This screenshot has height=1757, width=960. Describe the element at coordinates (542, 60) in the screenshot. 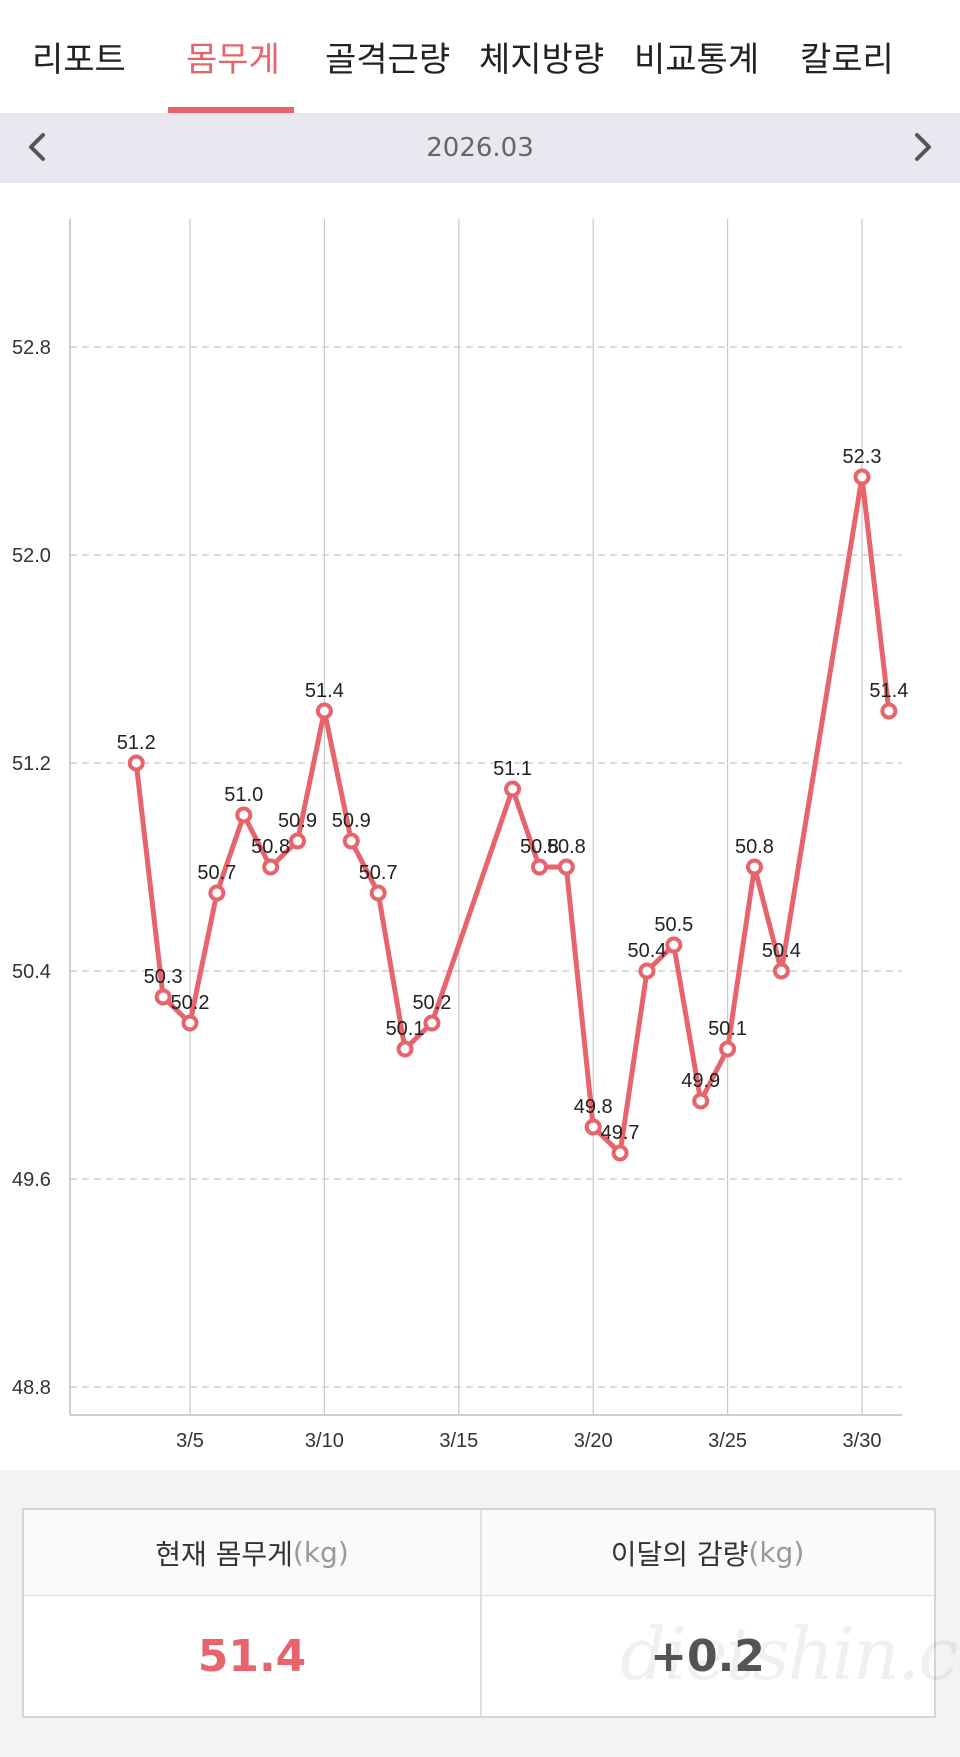

I see `tab-body-fat: 체지방량` at that location.